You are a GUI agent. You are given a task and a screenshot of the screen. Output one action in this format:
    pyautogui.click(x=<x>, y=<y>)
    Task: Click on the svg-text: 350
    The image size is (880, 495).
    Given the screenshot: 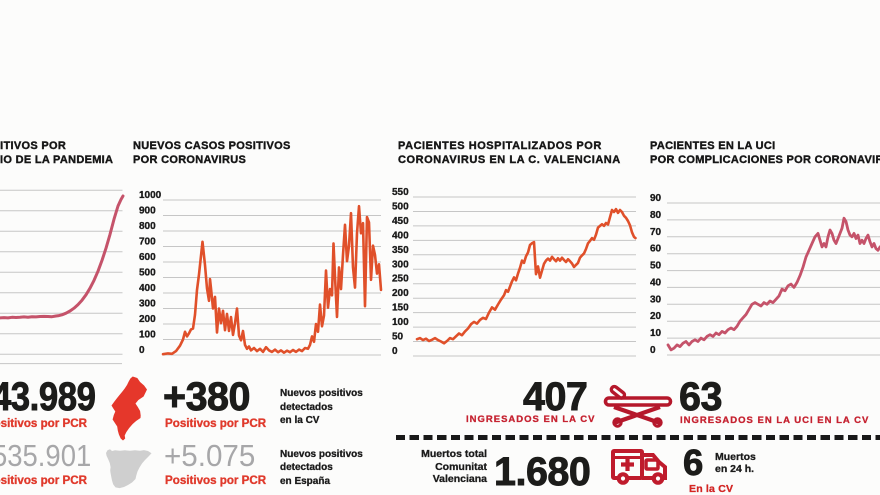 What is the action you would take?
    pyautogui.click(x=400, y=250)
    